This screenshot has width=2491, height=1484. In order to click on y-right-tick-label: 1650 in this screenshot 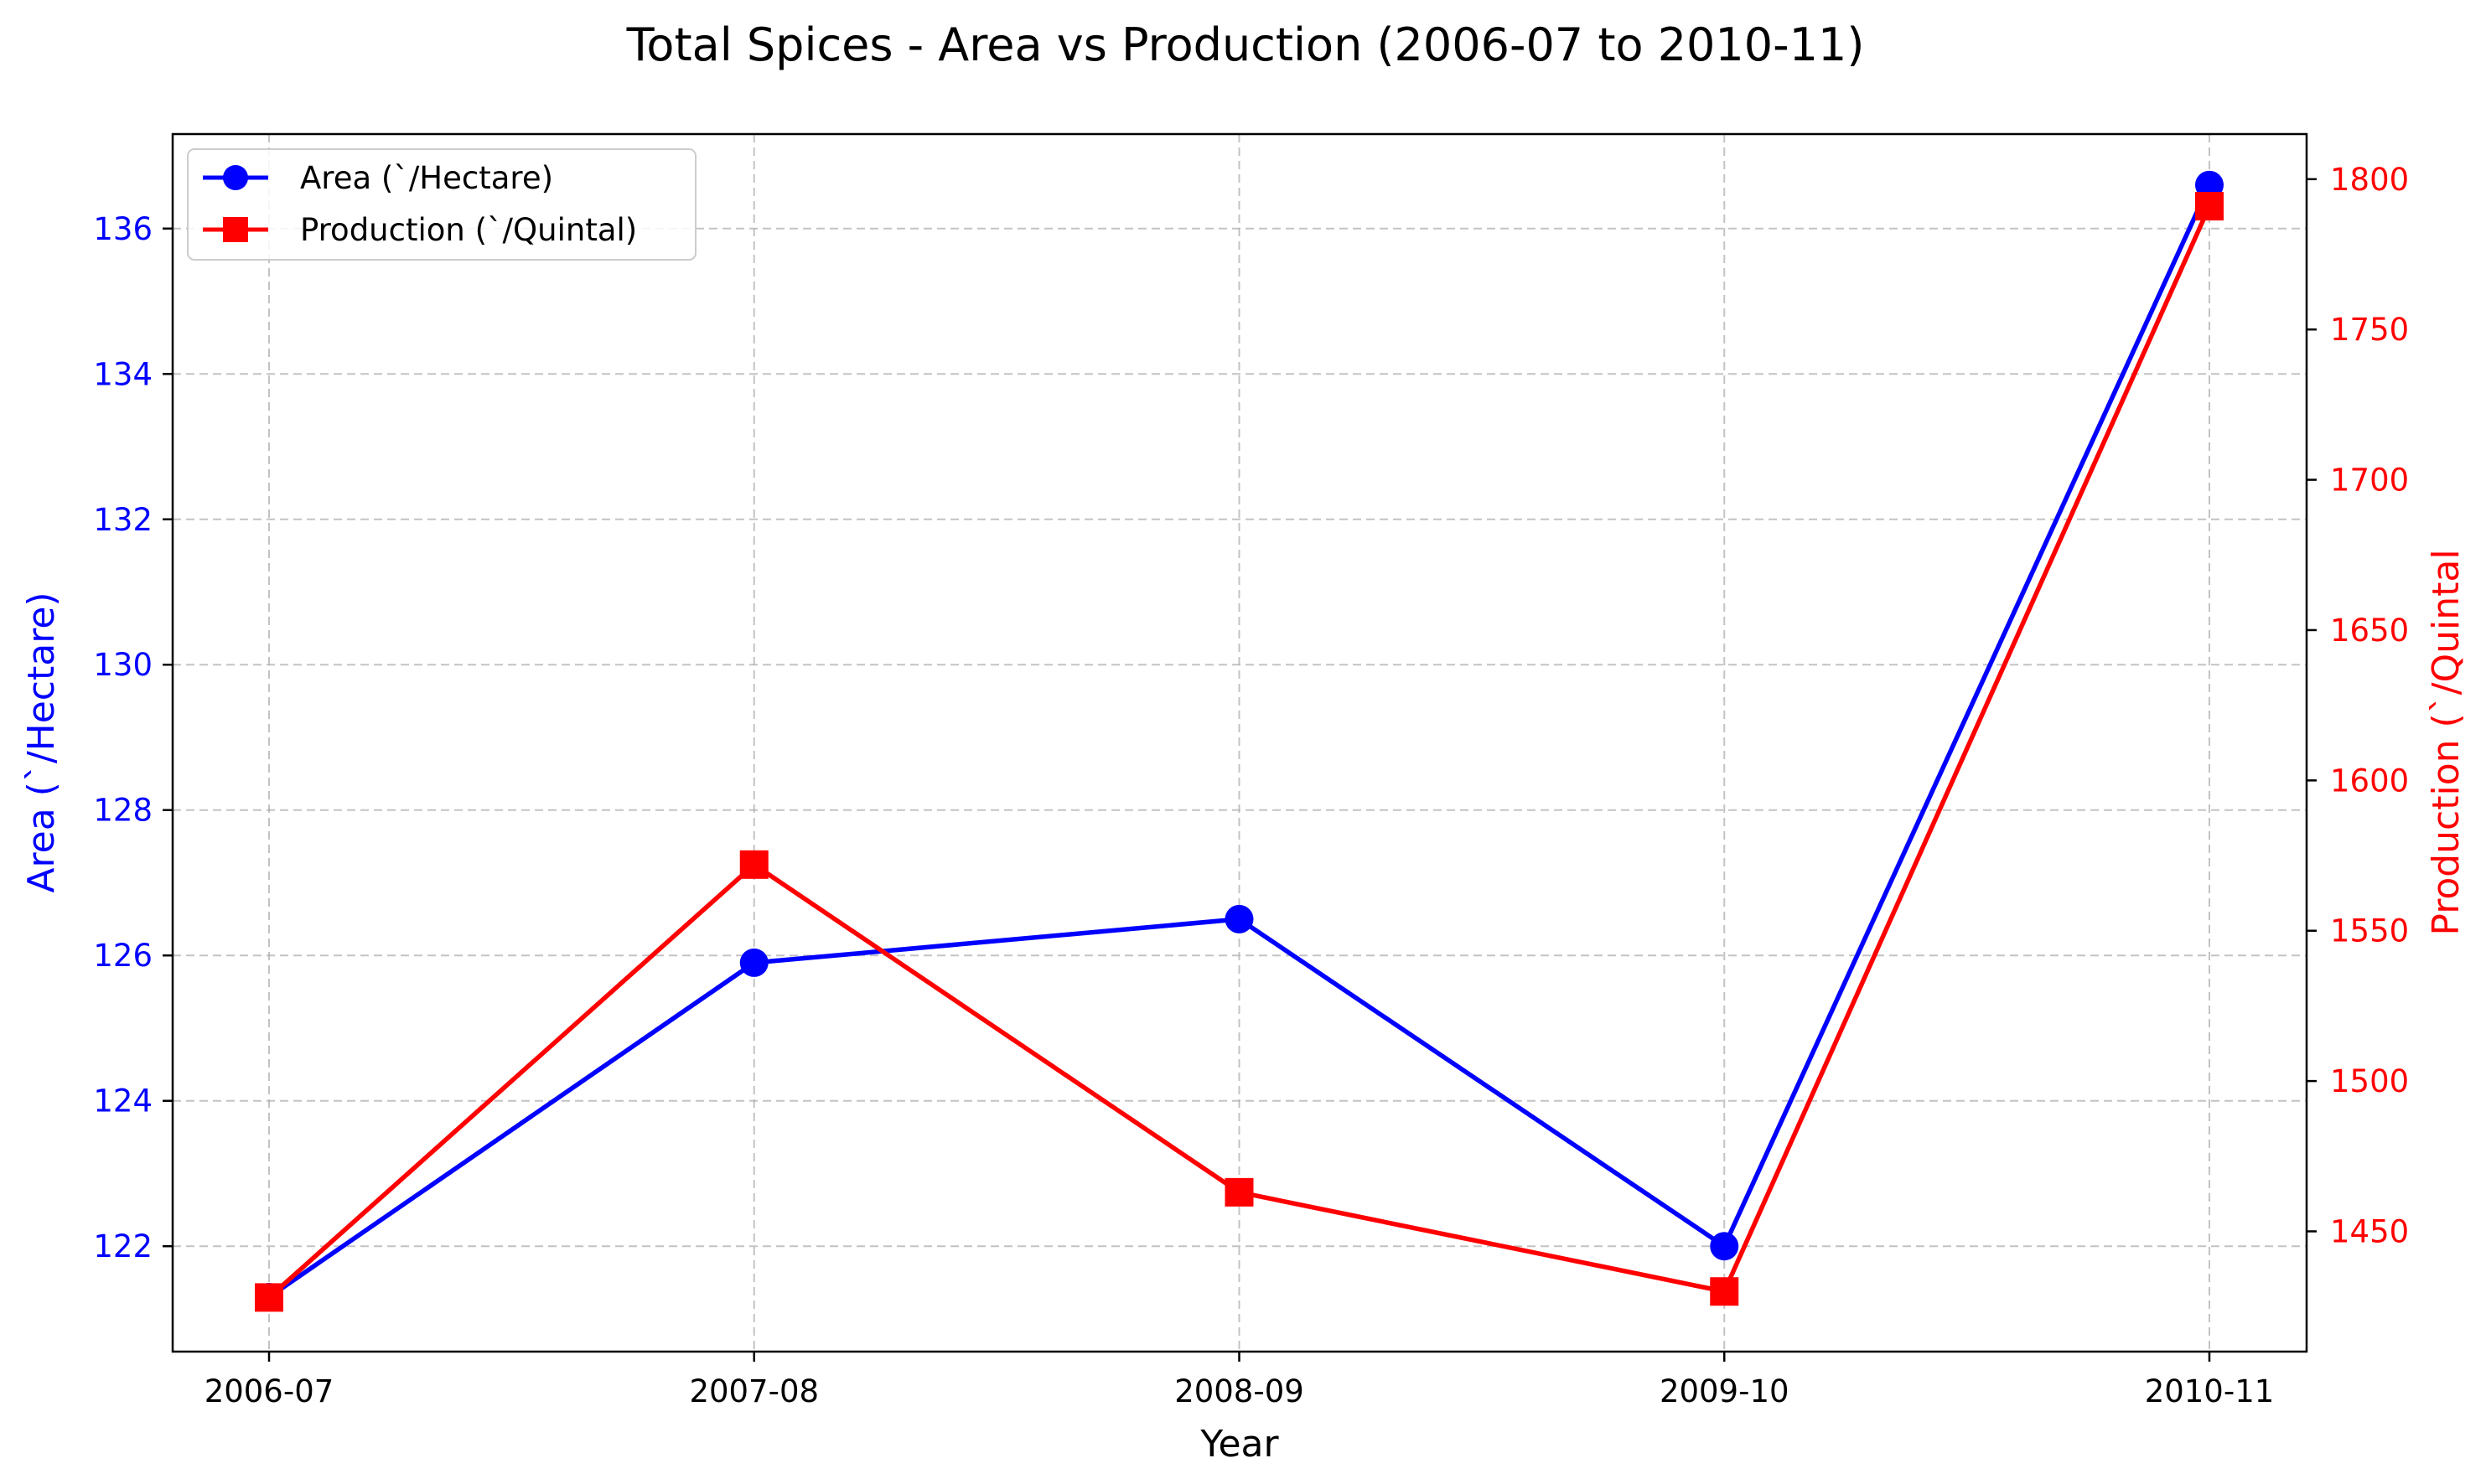, I will do `click(2369, 631)`.